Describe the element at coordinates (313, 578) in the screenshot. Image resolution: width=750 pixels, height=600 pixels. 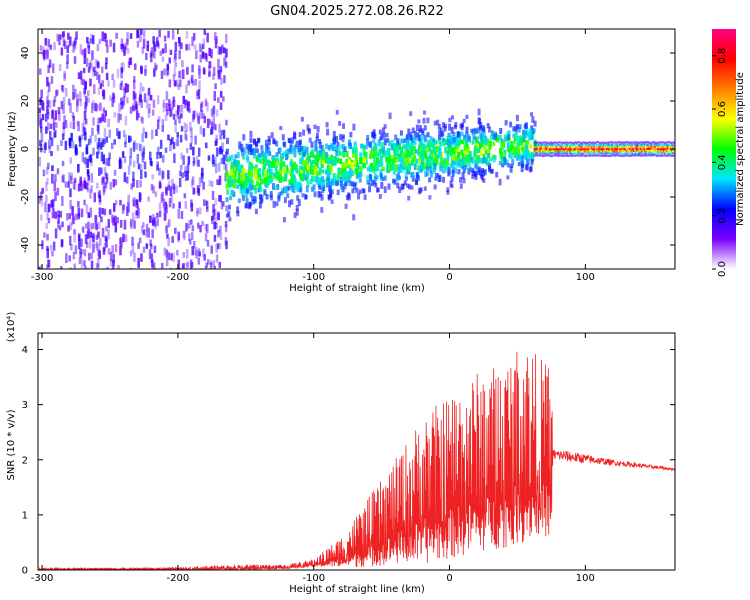
I see `x-tick-label: -100` at that location.